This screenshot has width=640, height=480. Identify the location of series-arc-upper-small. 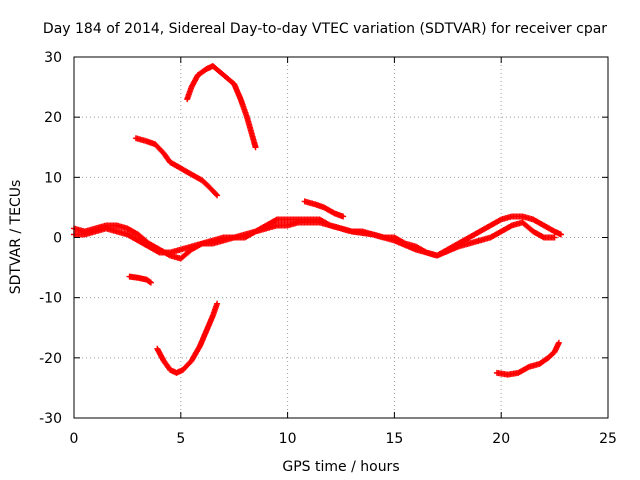
(324, 209).